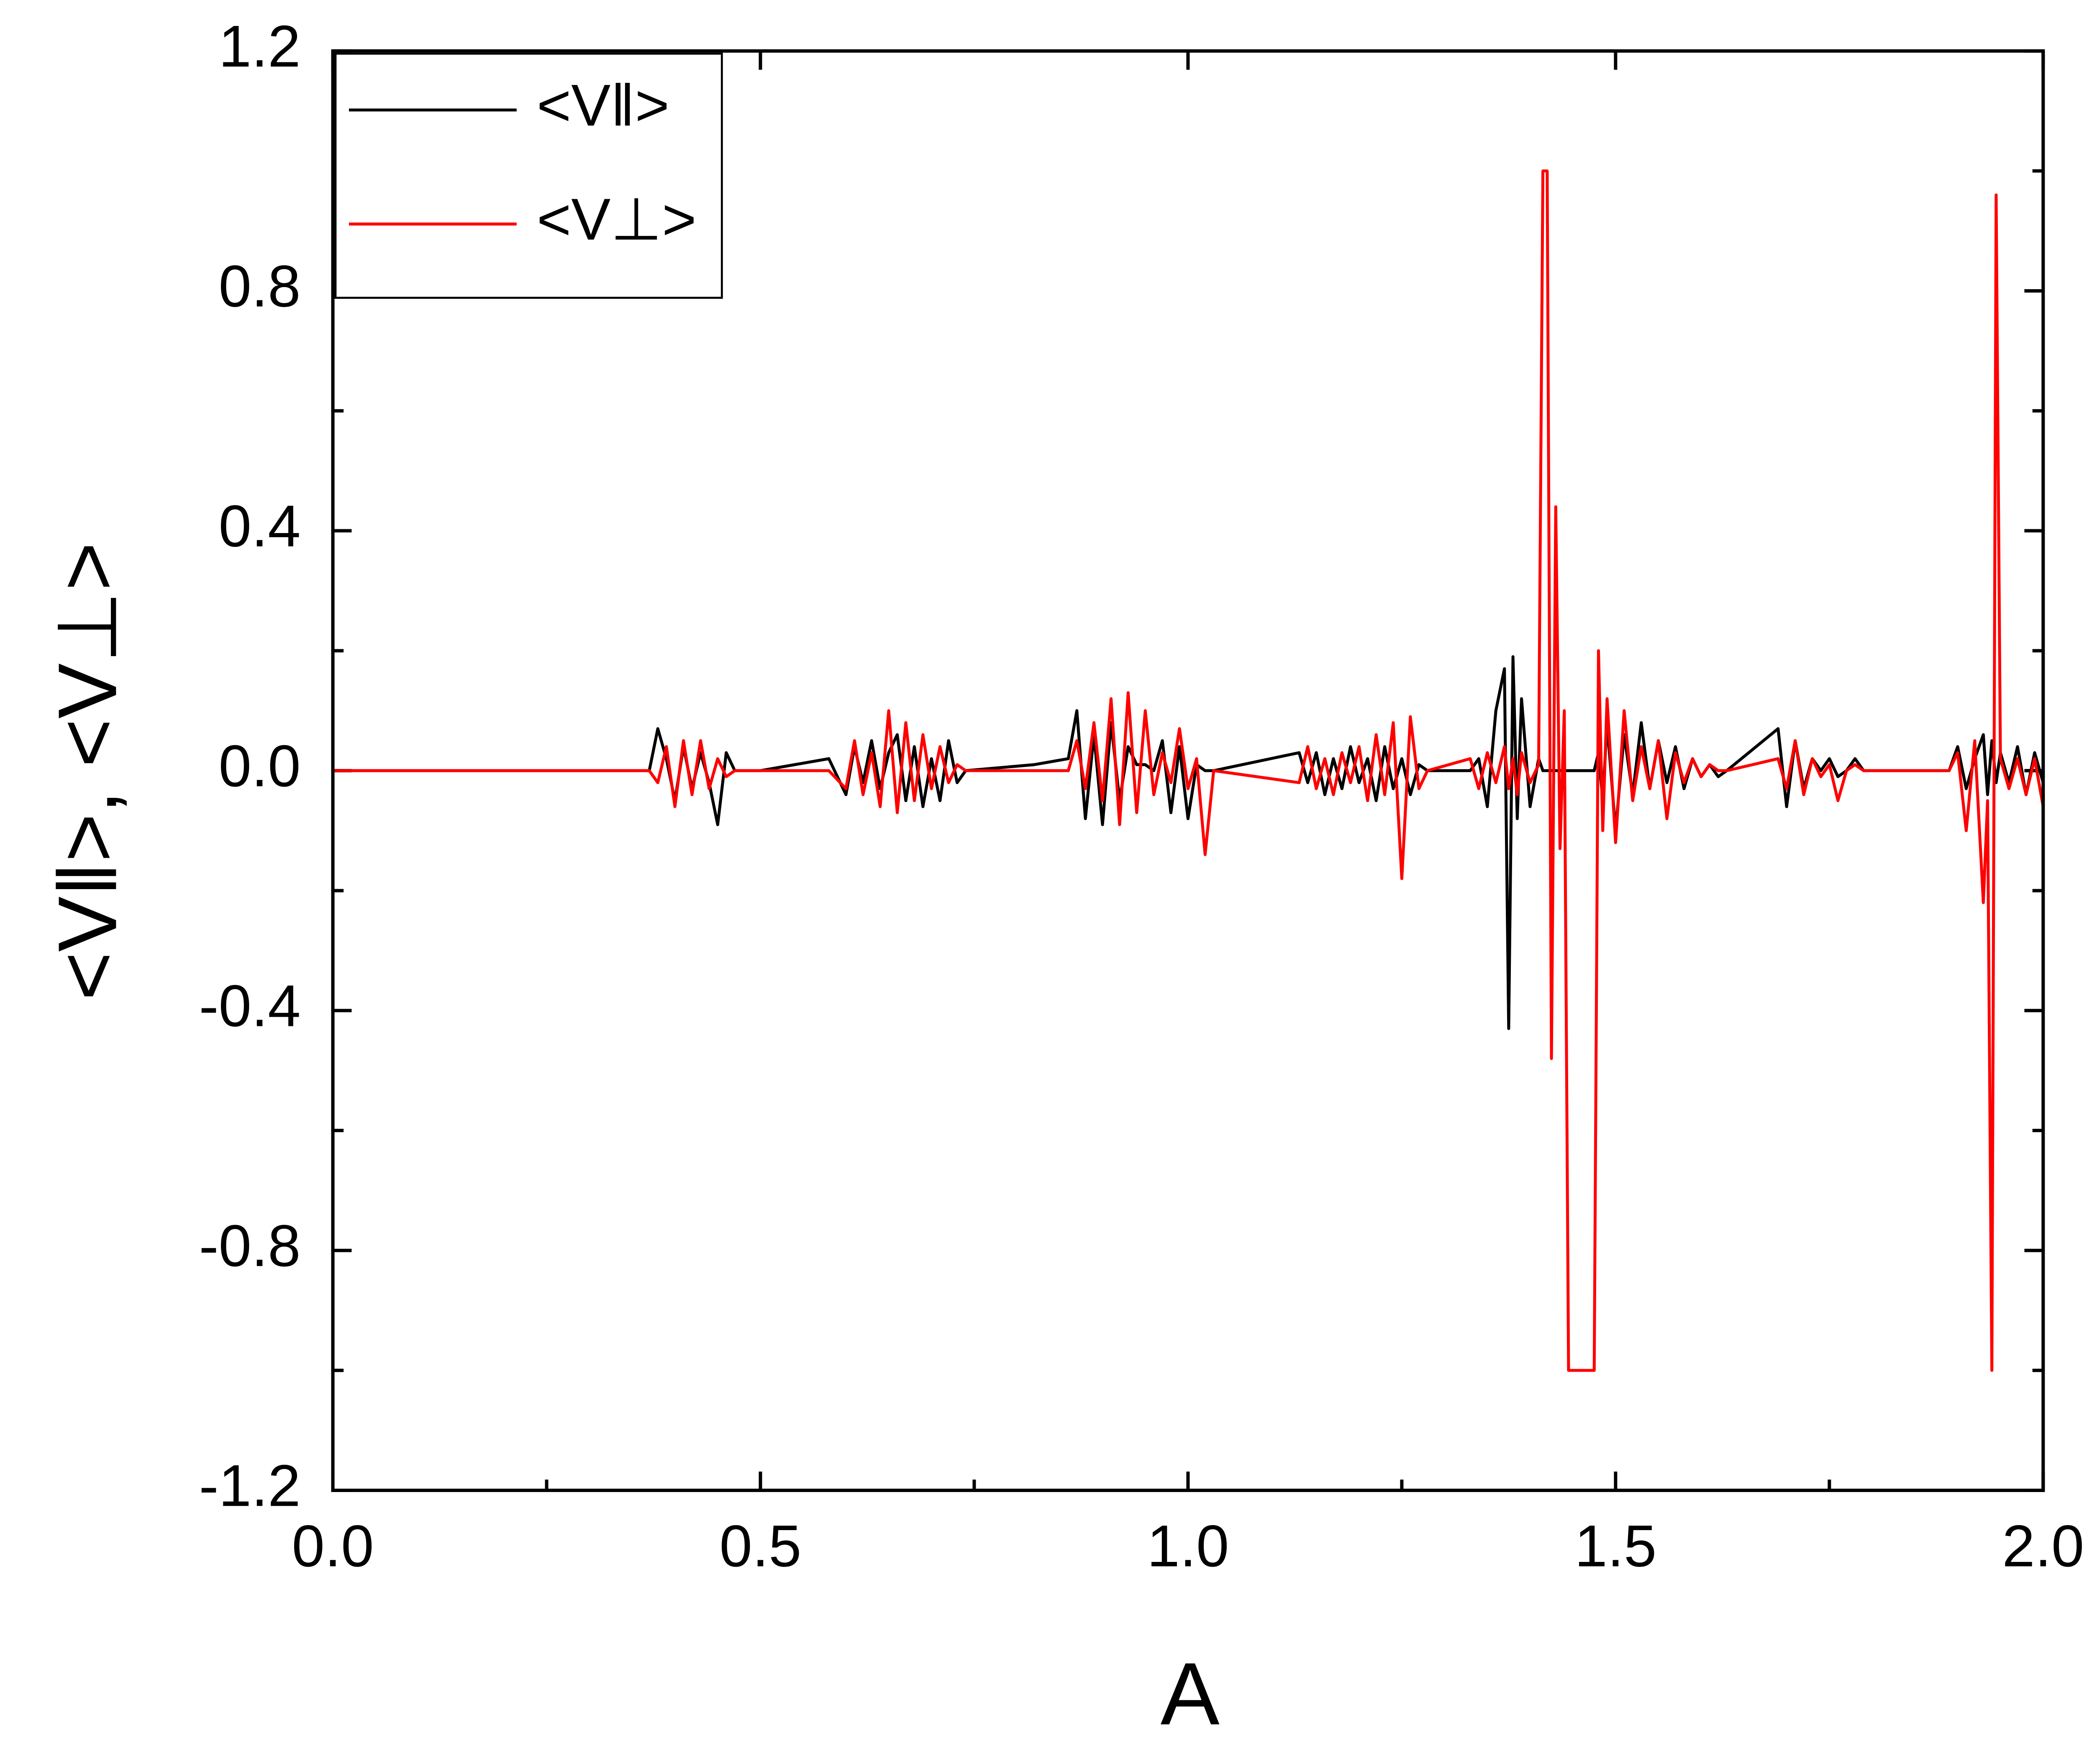  Describe the element at coordinates (1190, 1693) in the screenshot. I see `x-axis-label: A` at that location.